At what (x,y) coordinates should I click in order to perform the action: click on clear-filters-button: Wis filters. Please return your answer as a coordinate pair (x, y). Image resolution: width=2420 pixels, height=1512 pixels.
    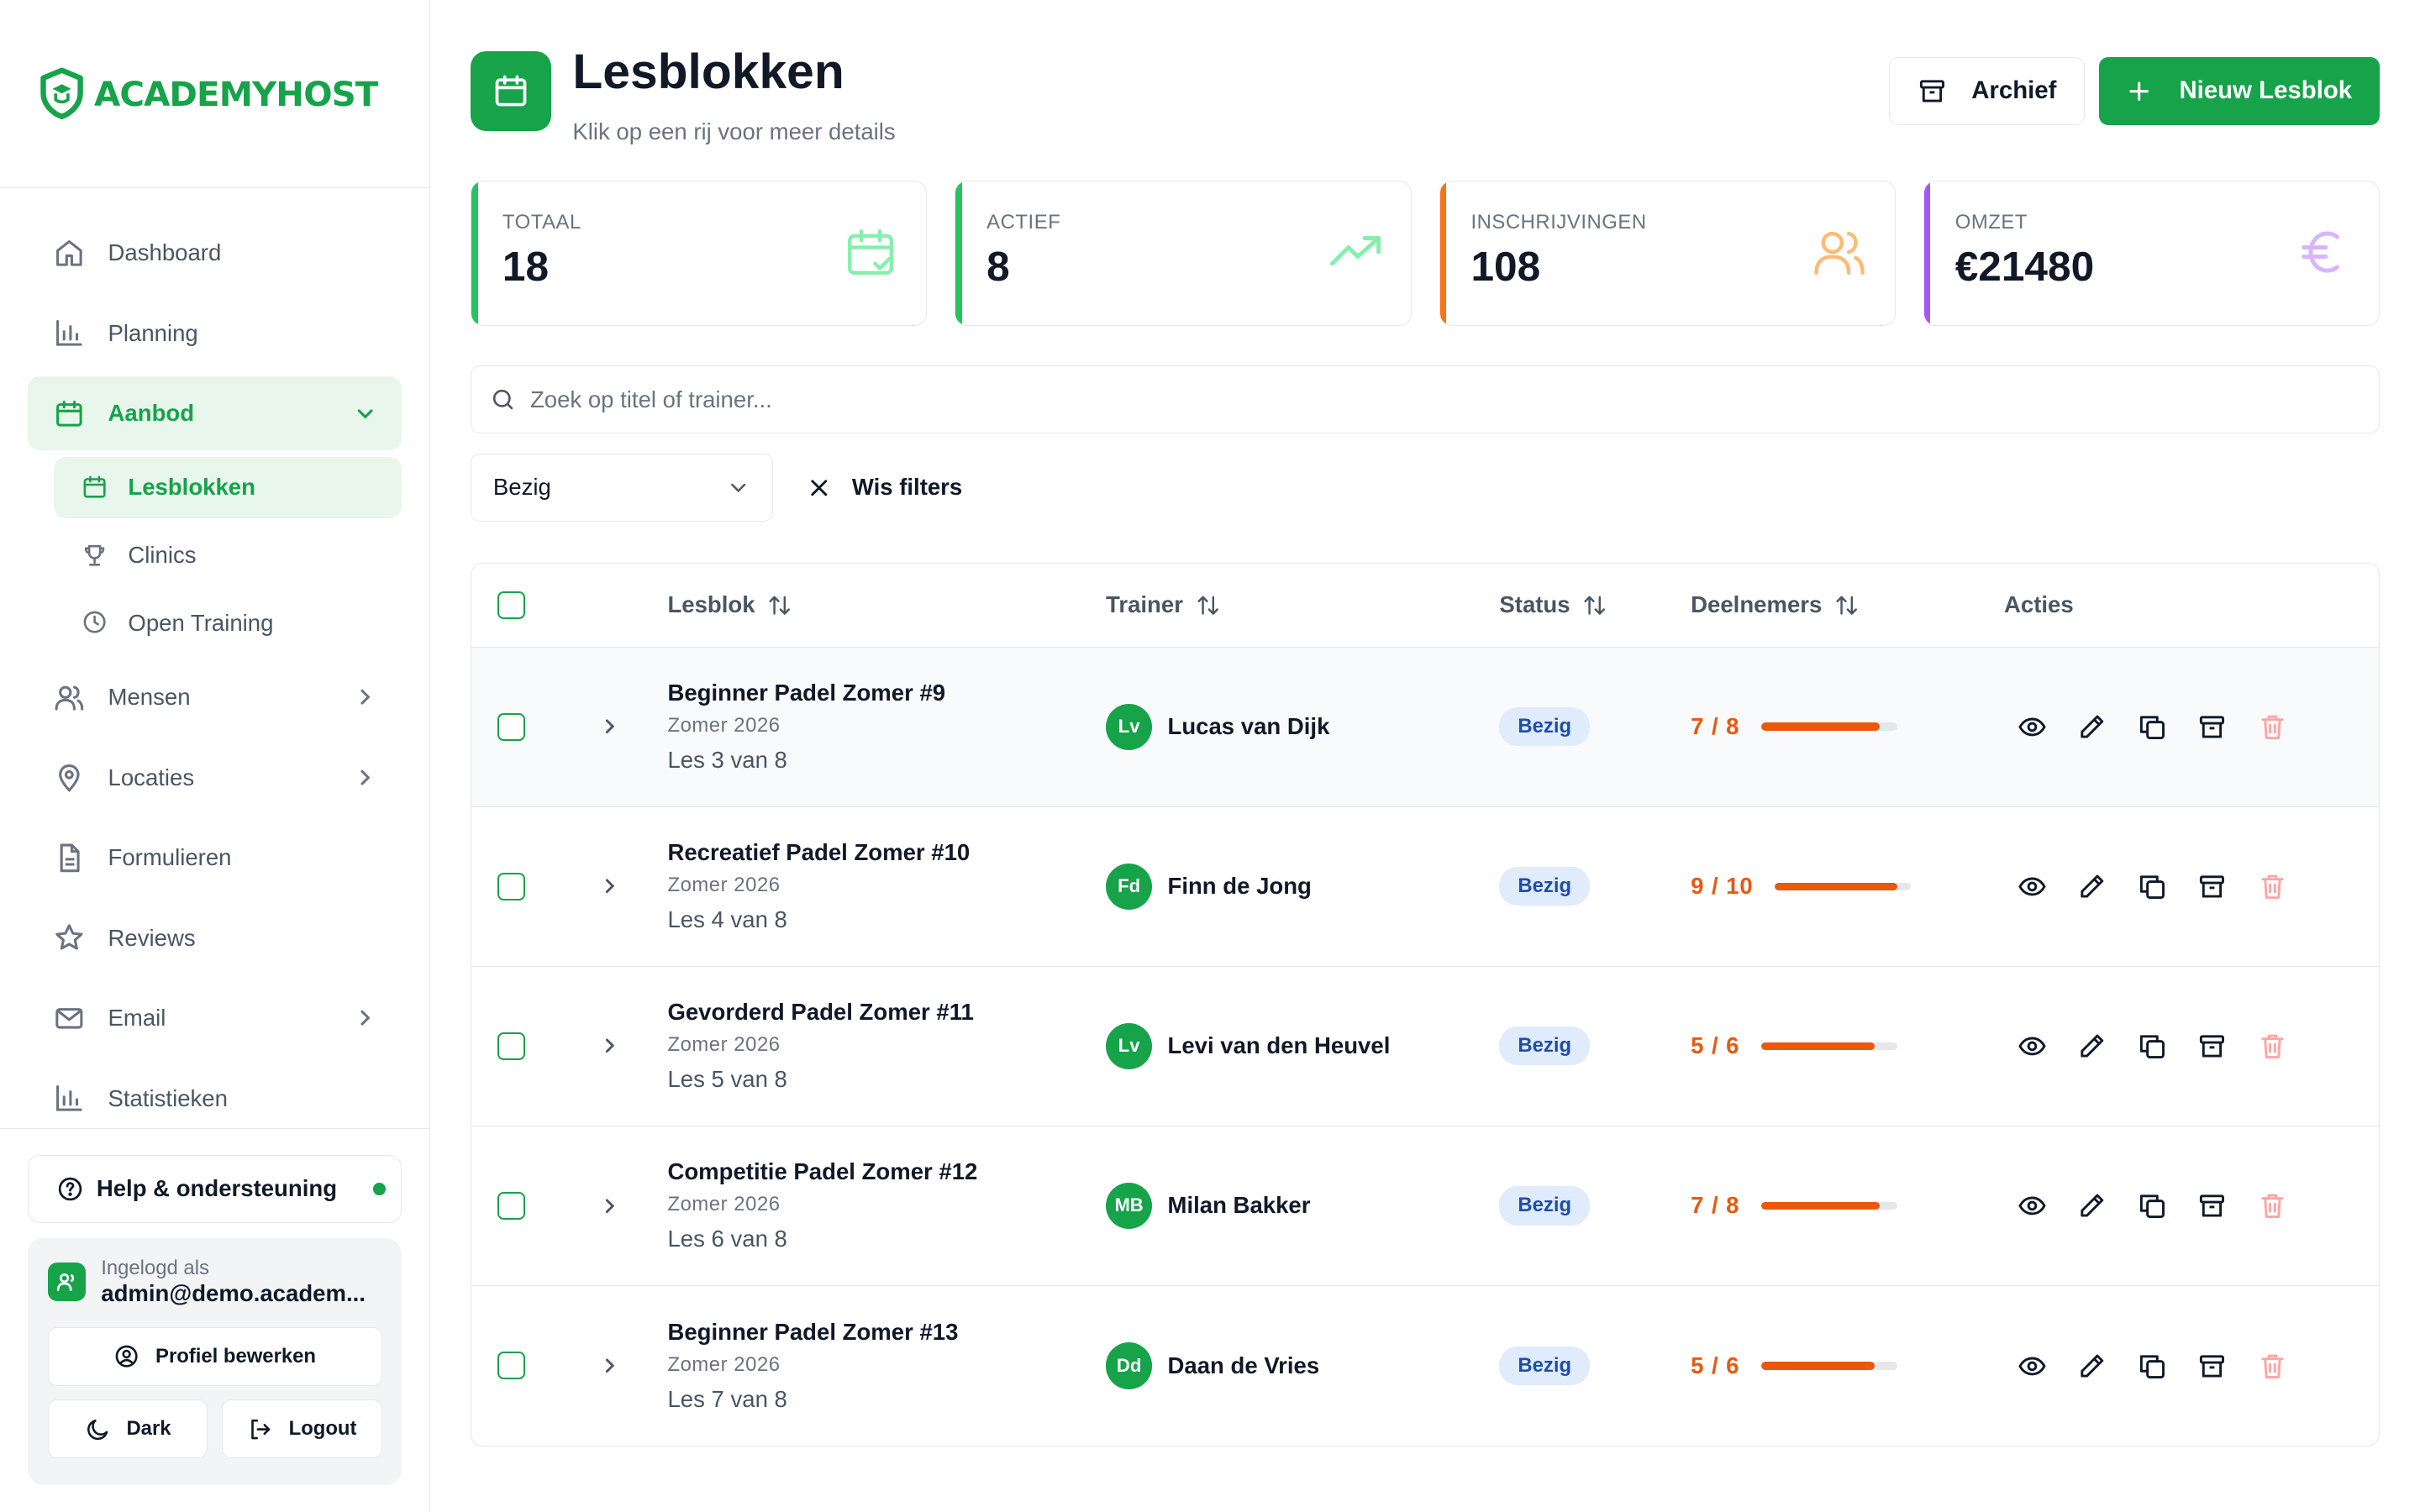
    Looking at the image, I should click on (885, 487).